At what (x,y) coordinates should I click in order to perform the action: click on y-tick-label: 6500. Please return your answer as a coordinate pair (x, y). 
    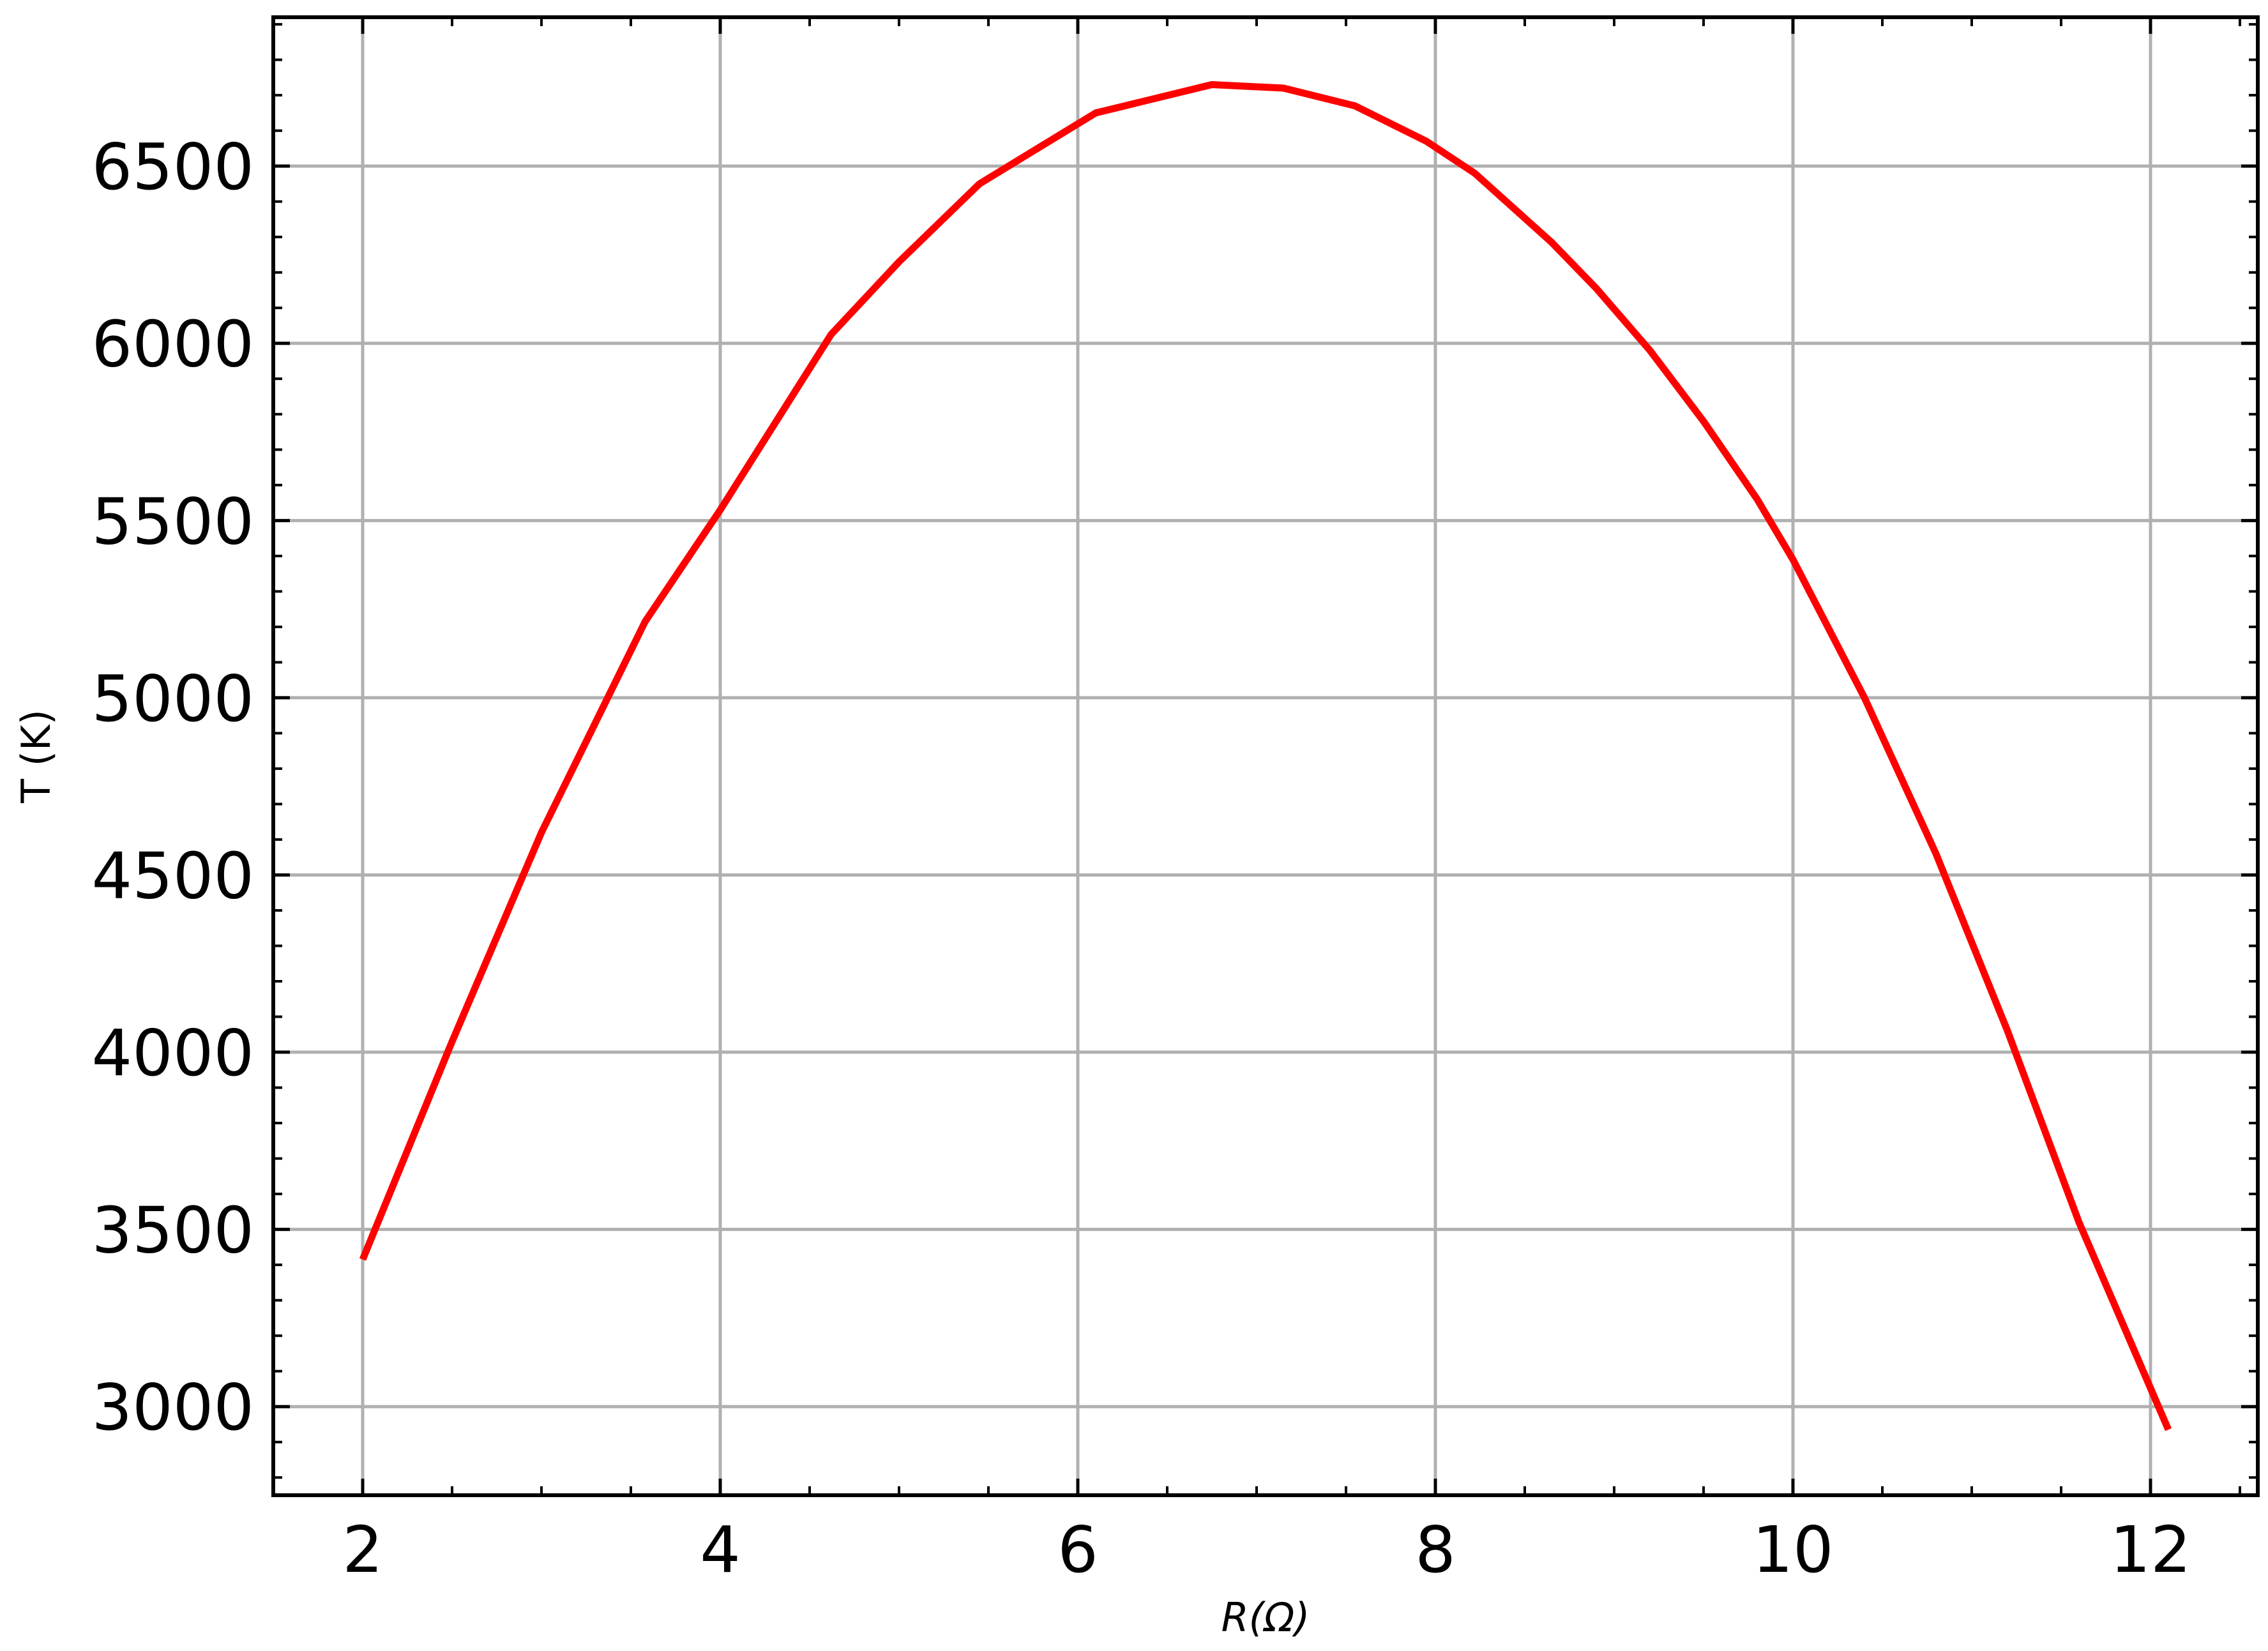
    Looking at the image, I should click on (173, 167).